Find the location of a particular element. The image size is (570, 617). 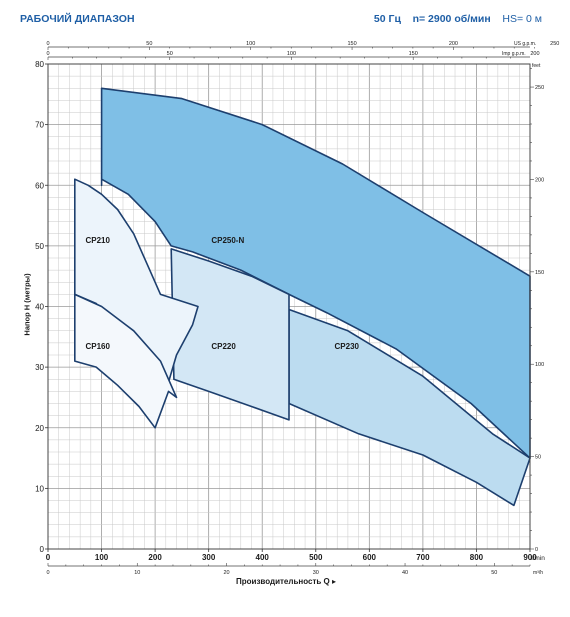

series-label-cp160: CP160 is located at coordinates (97, 346).